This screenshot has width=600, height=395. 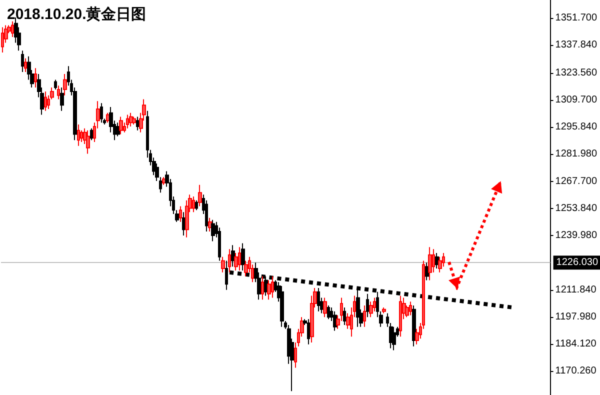 I want to click on y-tick-label: 1351.700, so click(x=576, y=18).